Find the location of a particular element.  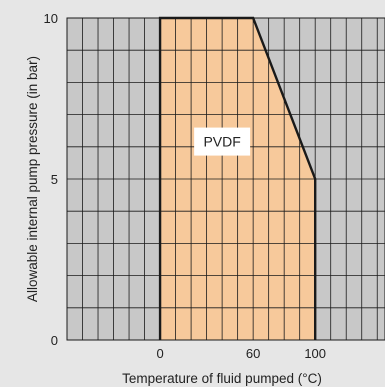

x-tick-label: 60 is located at coordinates (253, 353).